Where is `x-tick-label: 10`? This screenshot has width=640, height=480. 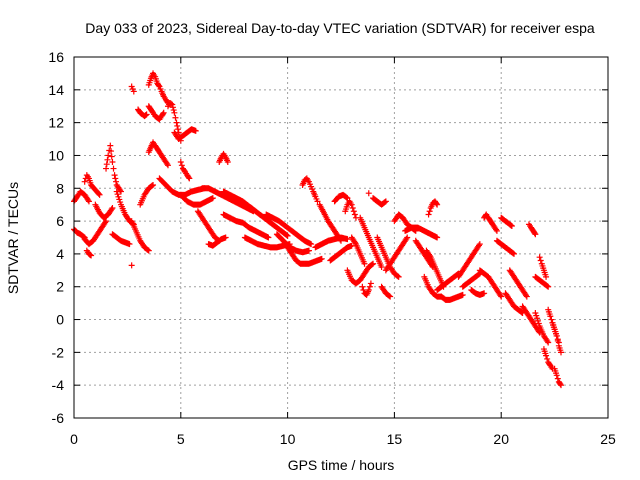
x-tick-label: 10 is located at coordinates (288, 439).